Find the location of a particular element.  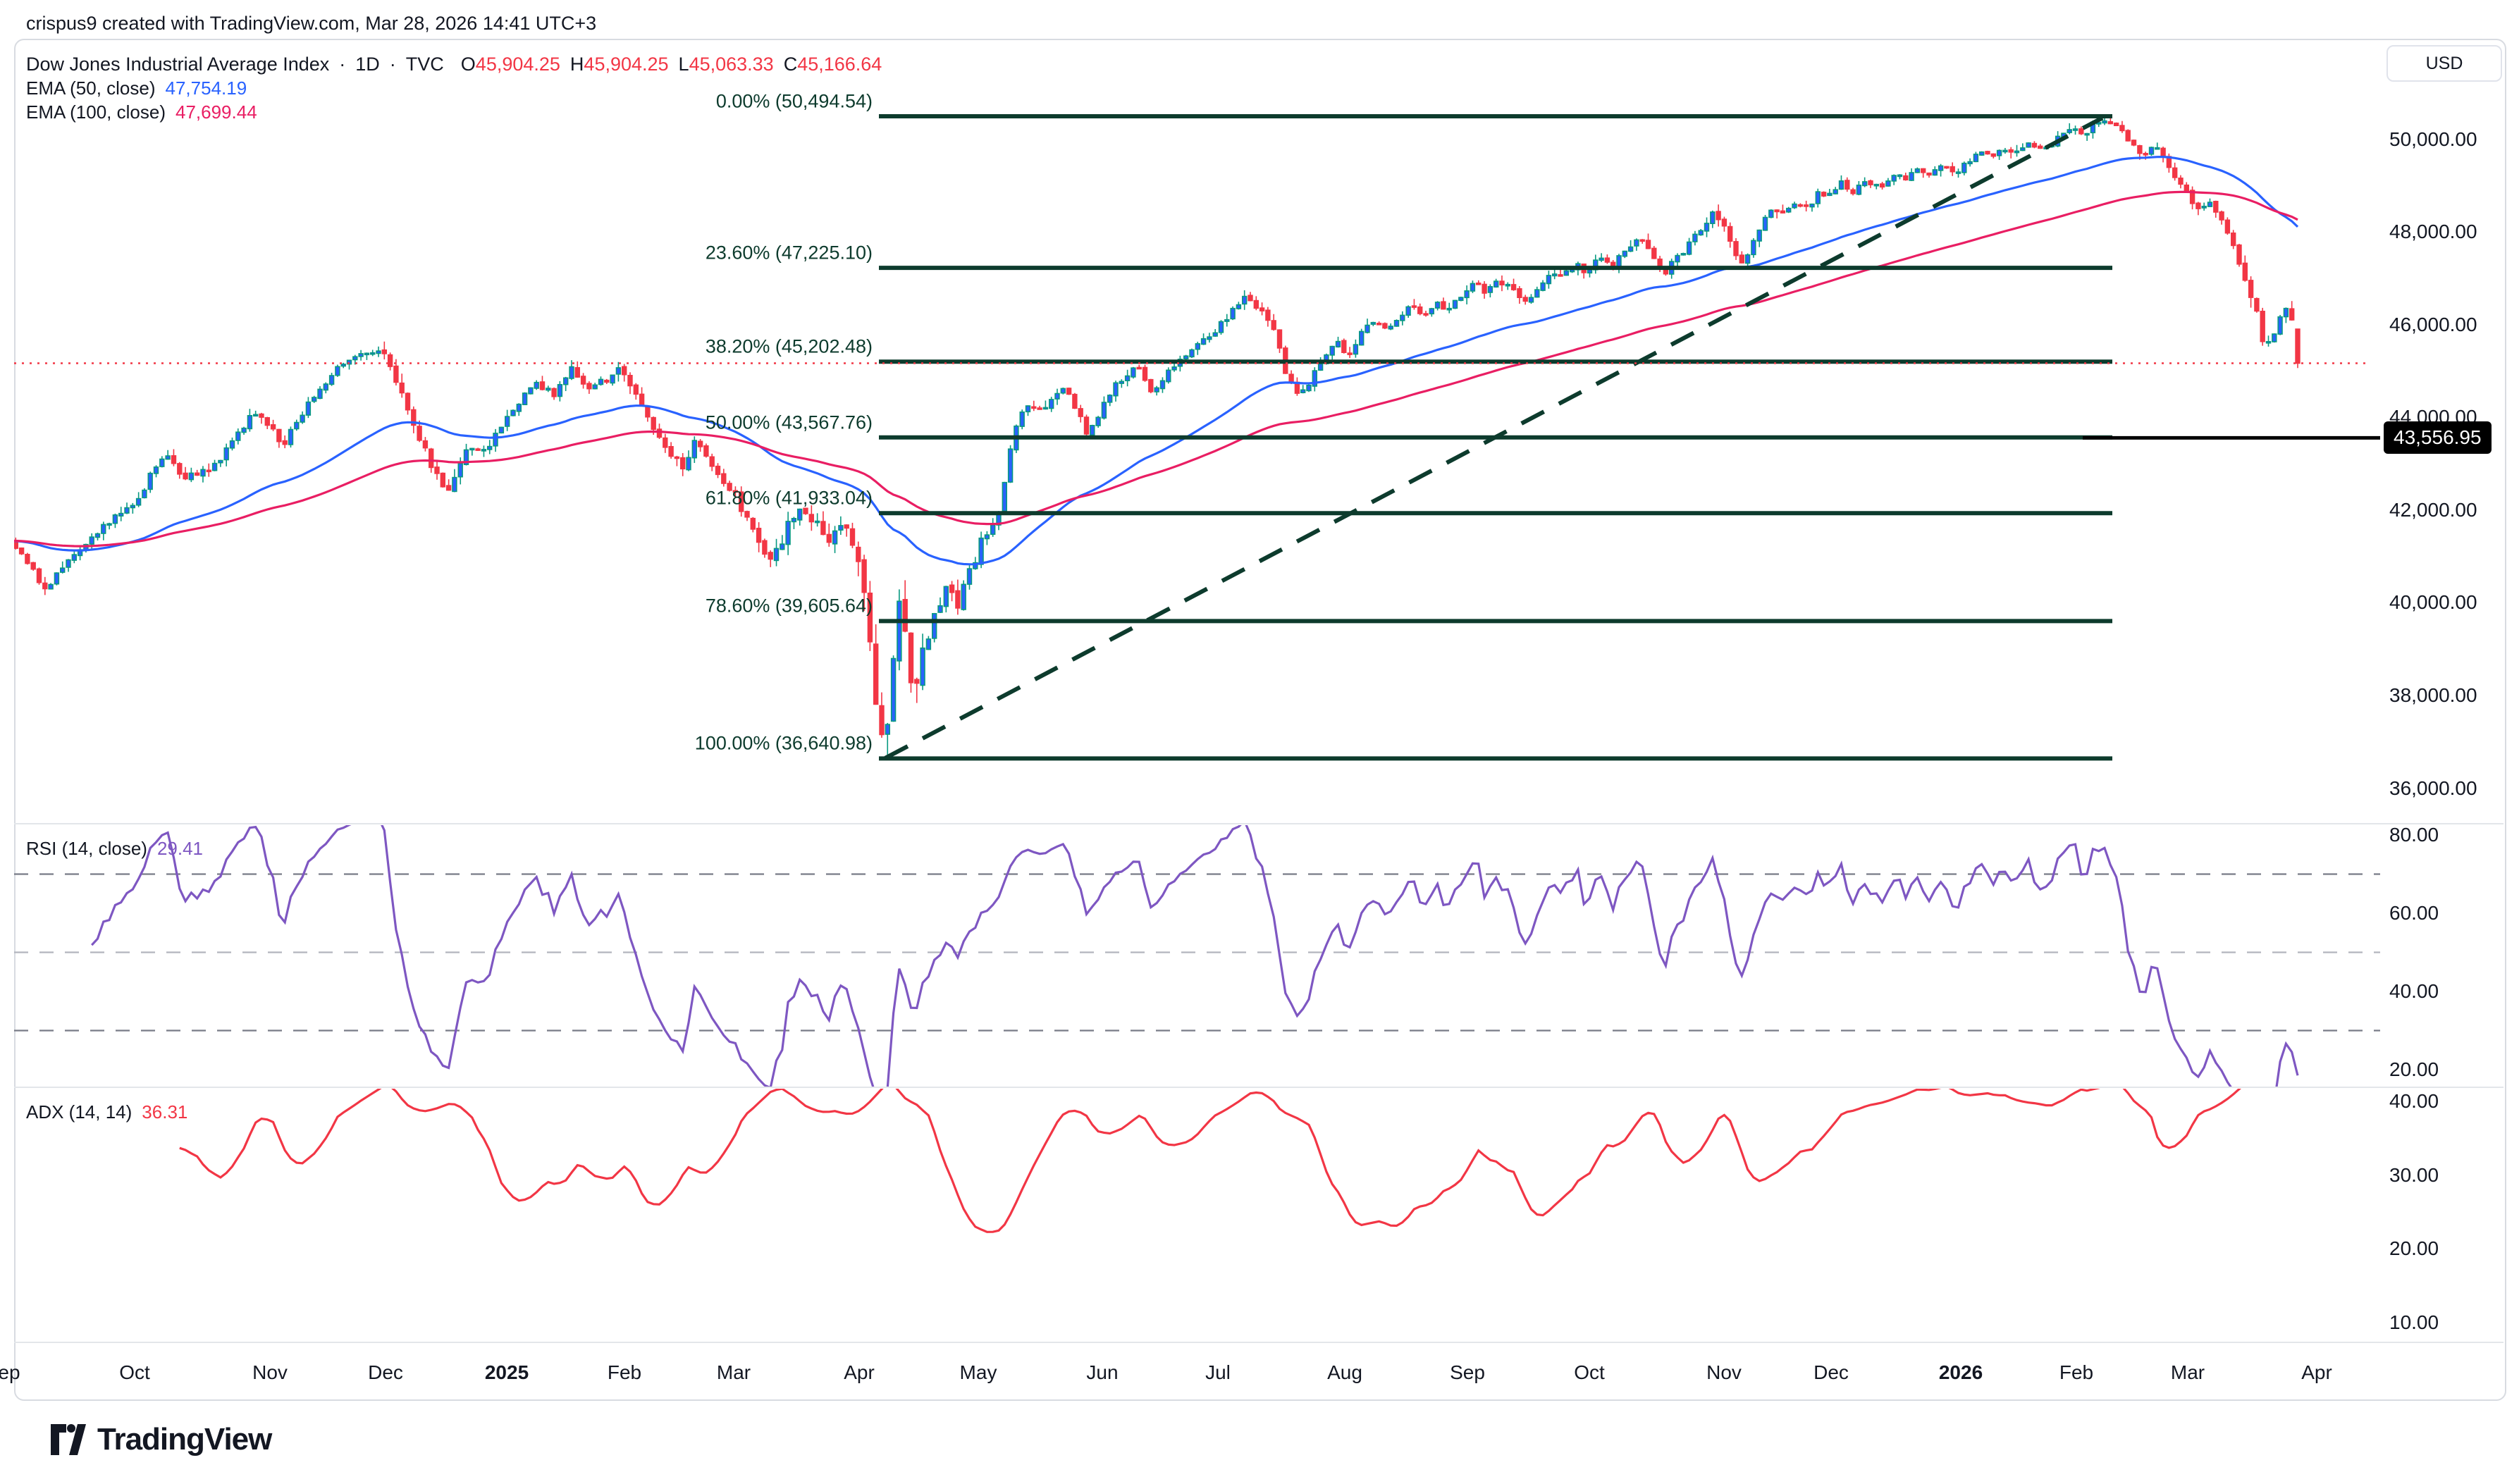

time-axis-label: May is located at coordinates (978, 1372).